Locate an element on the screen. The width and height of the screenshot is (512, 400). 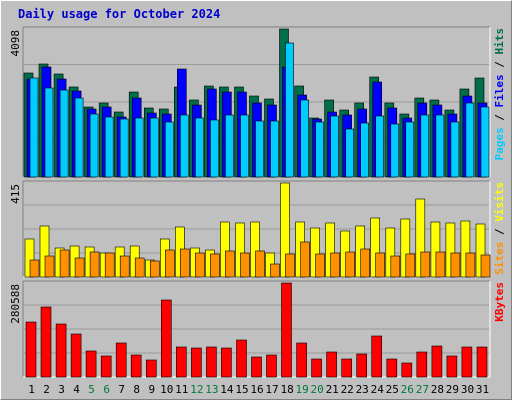
x-tick-day-25: 25 is located at coordinates (392, 389).